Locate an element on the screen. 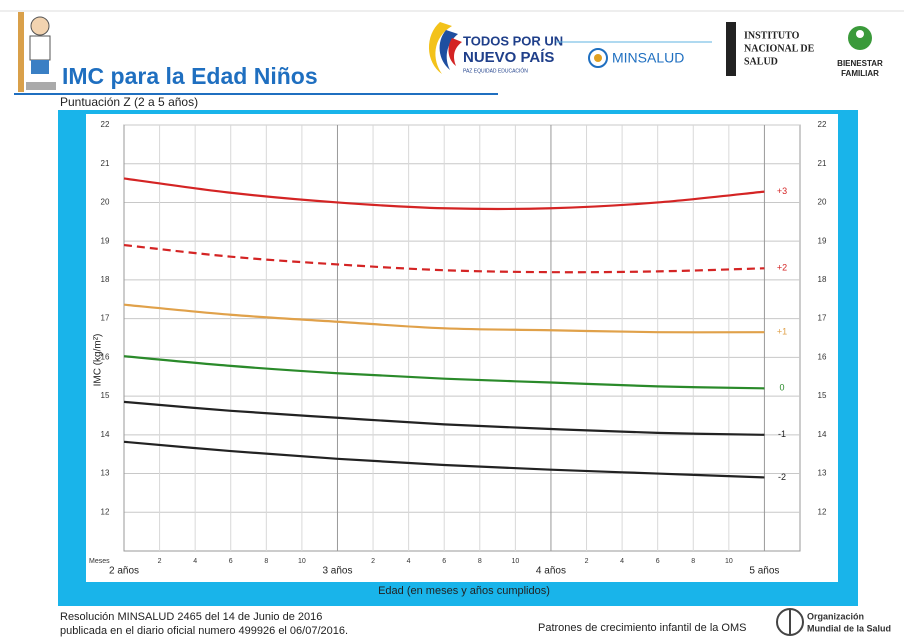 Image resolution: width=904 pixels, height=640 pixels. logo-text: TODOS POR UN is located at coordinates (513, 40).